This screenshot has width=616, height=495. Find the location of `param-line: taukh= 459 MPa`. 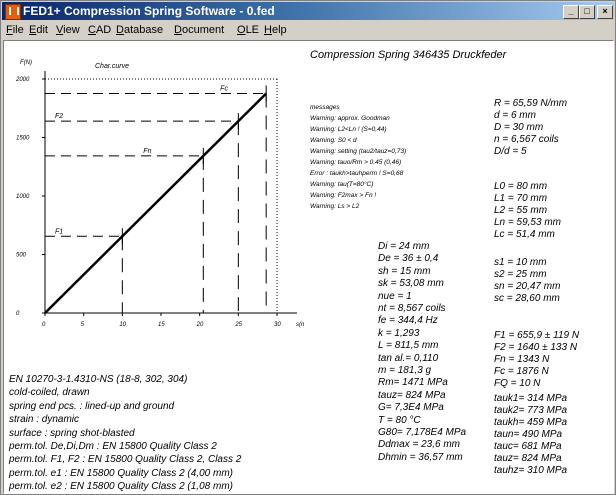

param-line: taukh= 459 MPa is located at coordinates (531, 422).